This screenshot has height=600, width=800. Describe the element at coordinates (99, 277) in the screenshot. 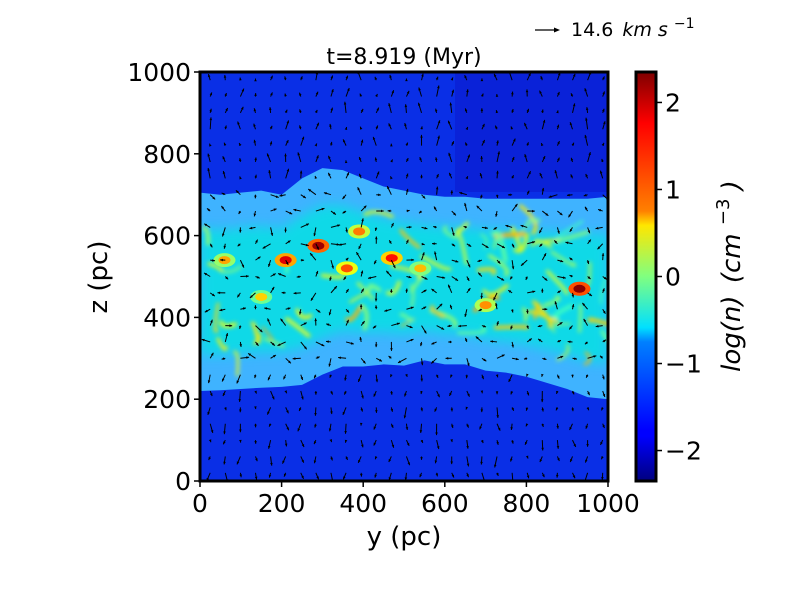

I see `y-axis-label: z (pc)` at that location.